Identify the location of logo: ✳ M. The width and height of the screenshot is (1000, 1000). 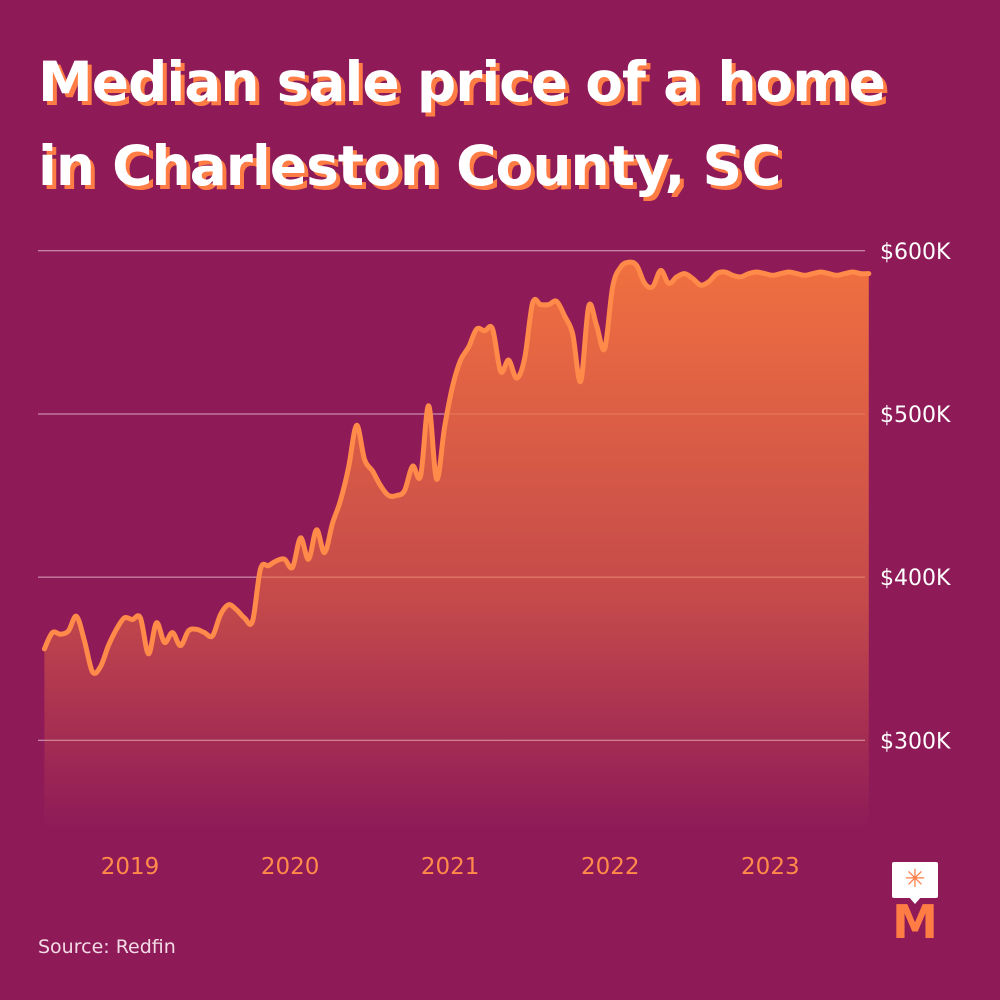
(916, 905).